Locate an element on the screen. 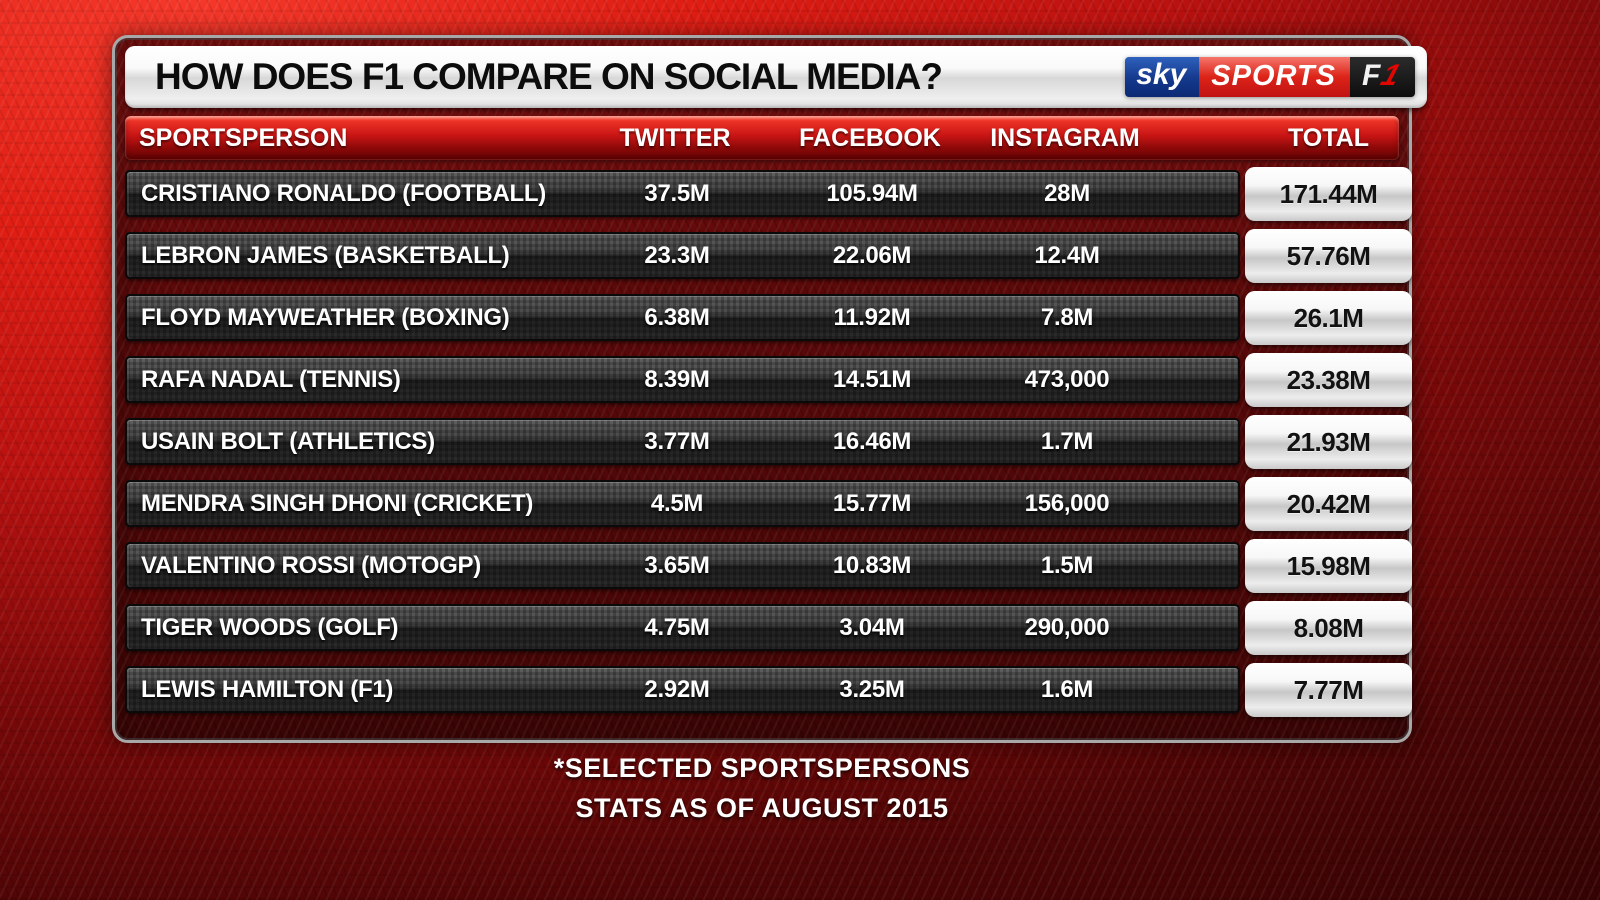  column-header-sportsperson: SPORTSPERSON is located at coordinates (243, 137).